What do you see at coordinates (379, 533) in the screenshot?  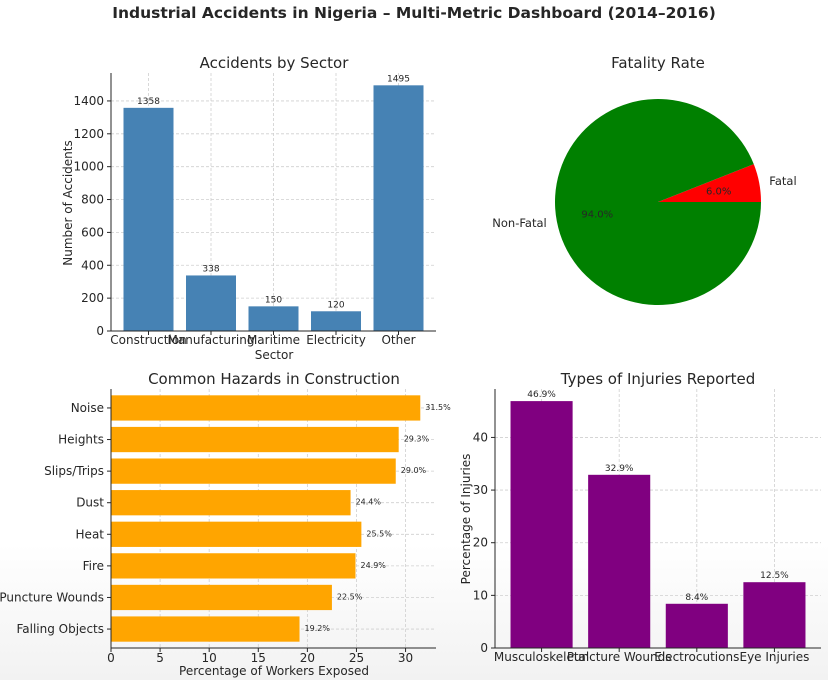 I see `hazard-data-label: 25.5%` at bounding box center [379, 533].